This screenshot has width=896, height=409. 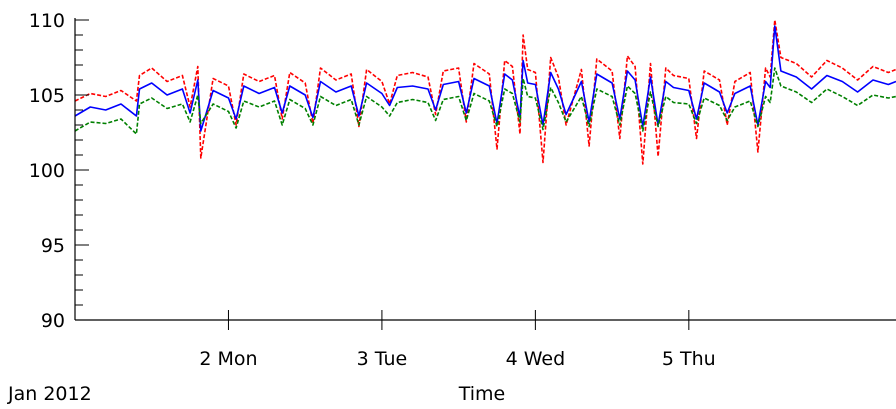 What do you see at coordinates (47, 96) in the screenshot?
I see `y-tick-label: 105` at bounding box center [47, 96].